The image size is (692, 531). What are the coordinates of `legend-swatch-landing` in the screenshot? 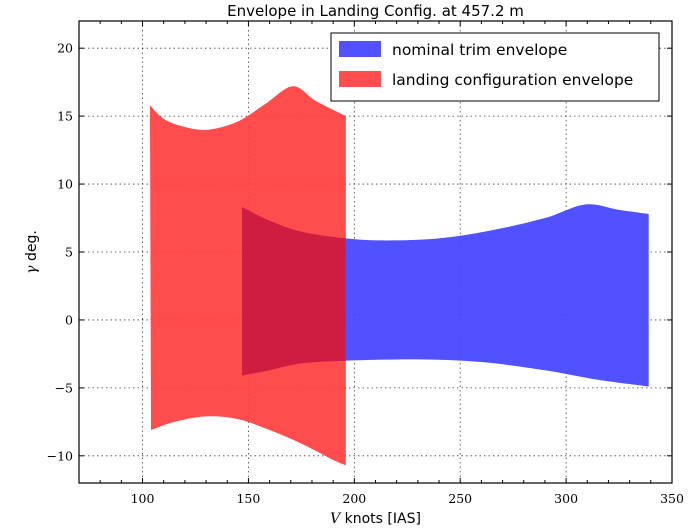 It's located at (360, 79).